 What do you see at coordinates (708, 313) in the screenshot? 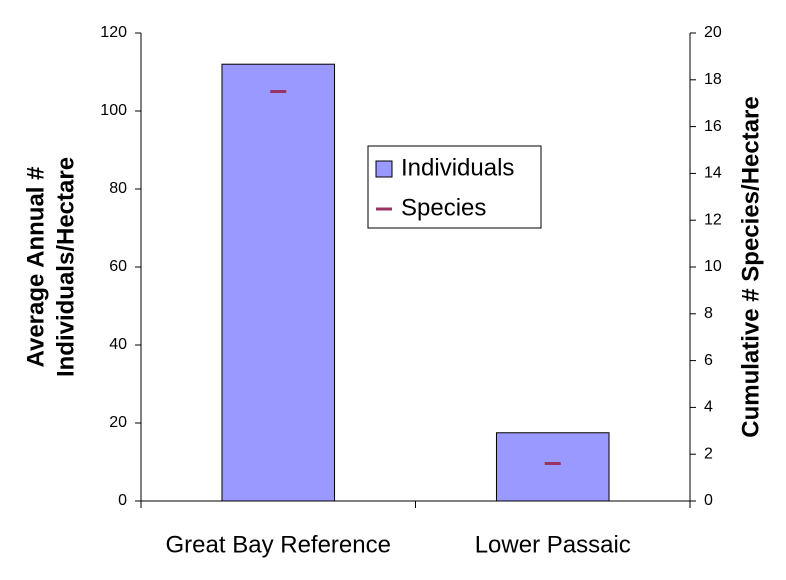
I see `y2-tick-label: 8` at bounding box center [708, 313].